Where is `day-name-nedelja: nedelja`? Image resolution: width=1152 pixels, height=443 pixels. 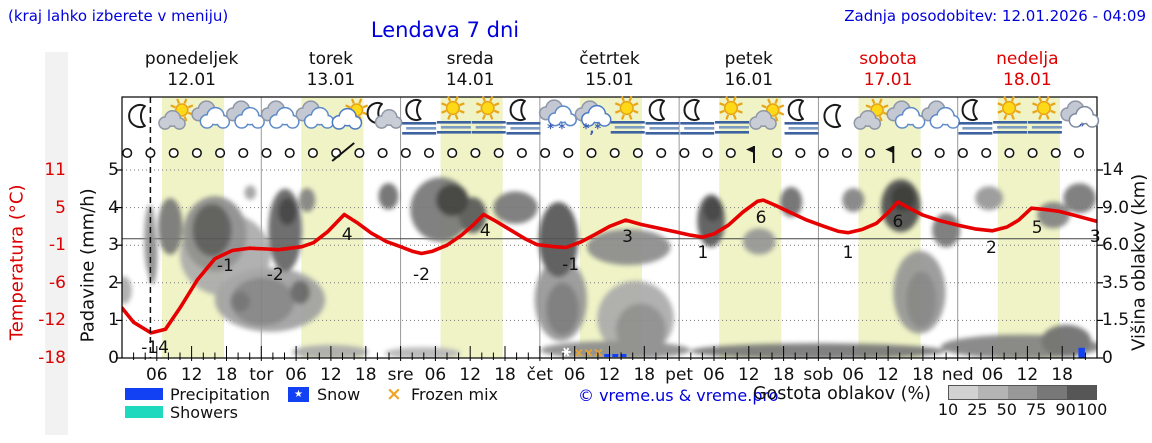 day-name-nedelja: nedelja is located at coordinates (1027, 59).